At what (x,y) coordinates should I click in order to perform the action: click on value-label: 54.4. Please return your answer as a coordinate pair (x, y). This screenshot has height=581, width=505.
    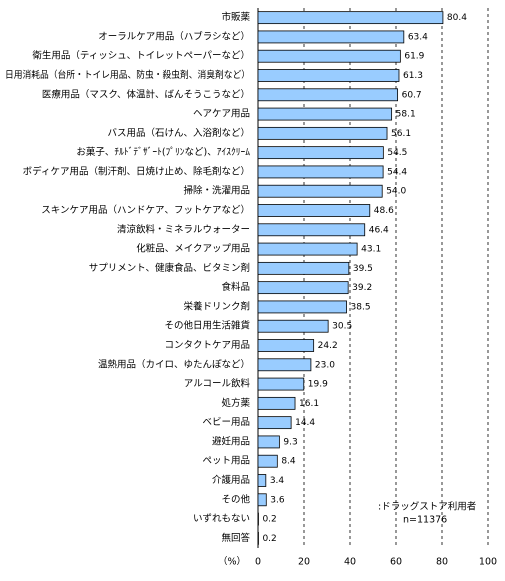
    Looking at the image, I should click on (397, 172).